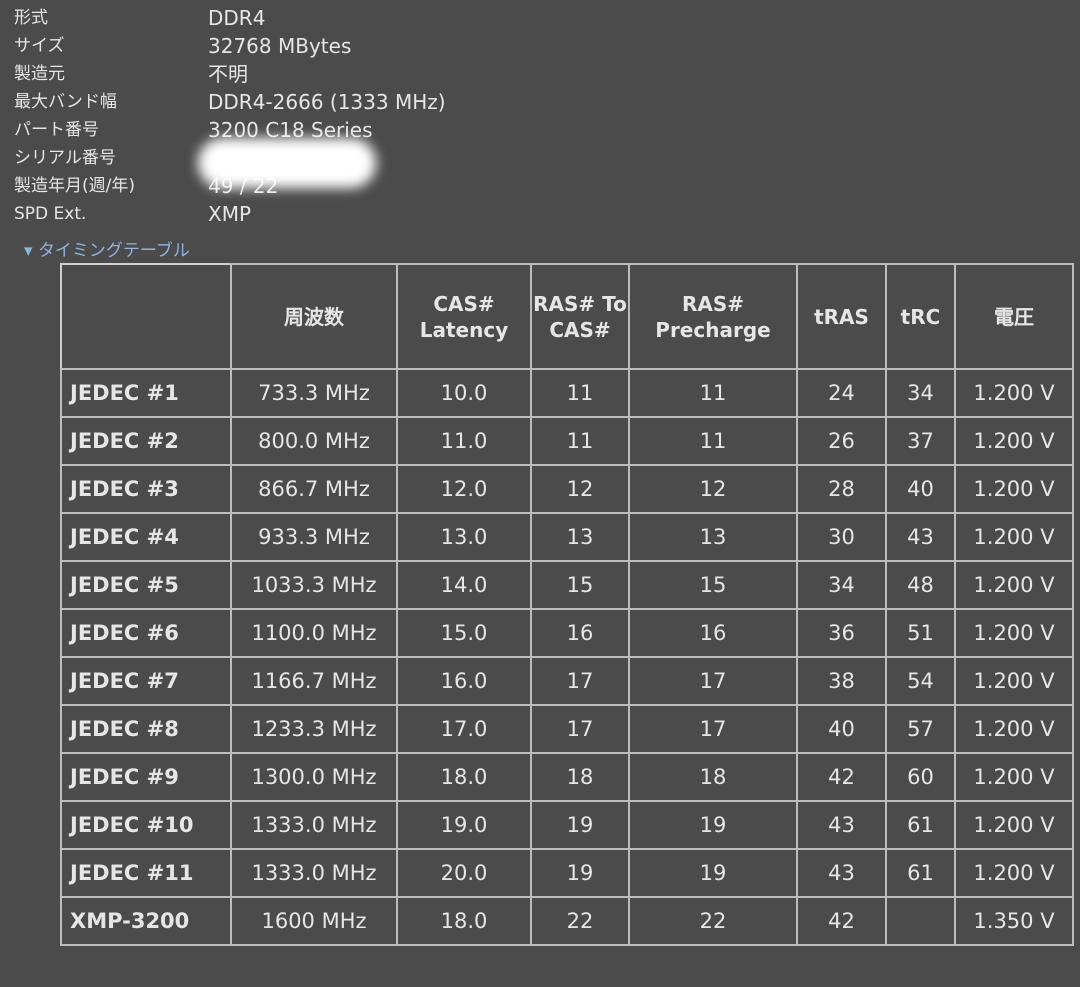  I want to click on table-row: JEDEC #7 1166.7 MHz 16.0 17 17 38 54 1.200 V, so click(567, 681).